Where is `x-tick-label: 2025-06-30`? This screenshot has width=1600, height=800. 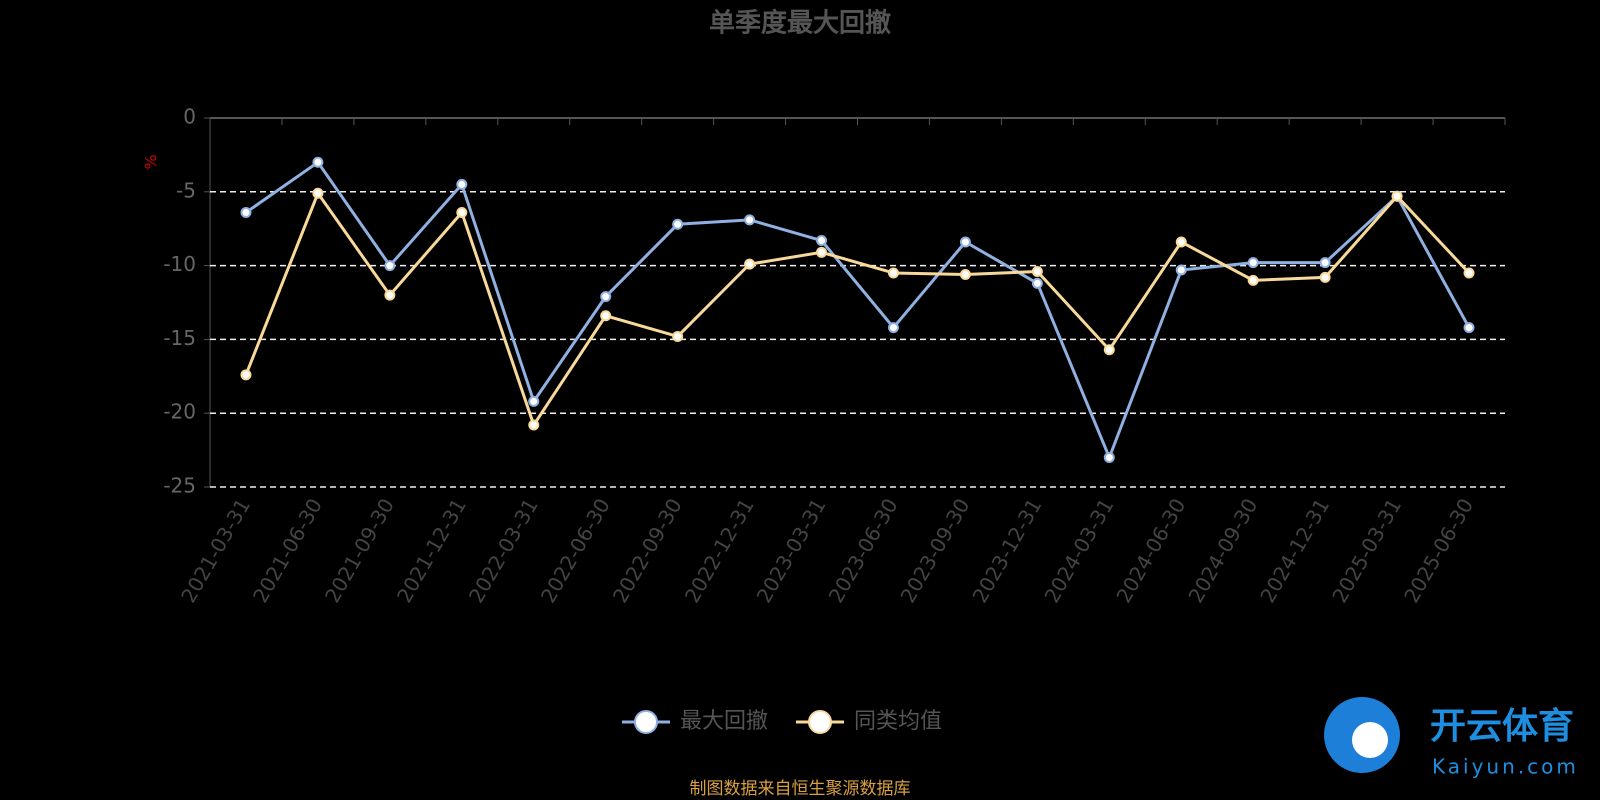 x-tick-label: 2025-06-30 is located at coordinates (1438, 550).